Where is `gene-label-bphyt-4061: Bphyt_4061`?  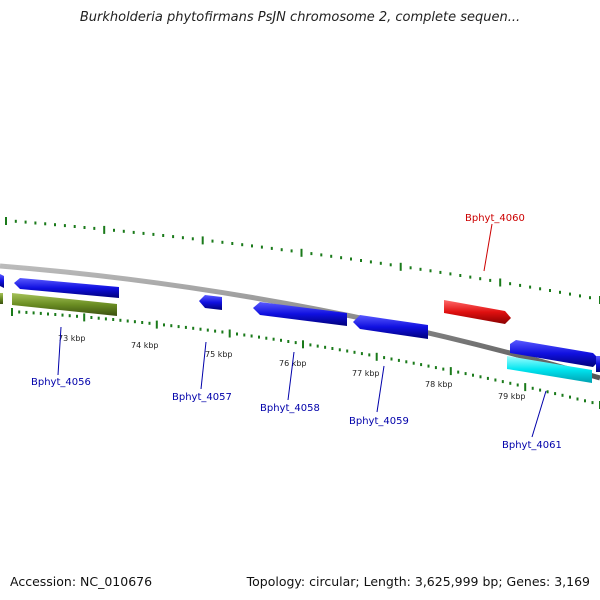 gene-label-bphyt-4061: Bphyt_4061 is located at coordinates (532, 445).